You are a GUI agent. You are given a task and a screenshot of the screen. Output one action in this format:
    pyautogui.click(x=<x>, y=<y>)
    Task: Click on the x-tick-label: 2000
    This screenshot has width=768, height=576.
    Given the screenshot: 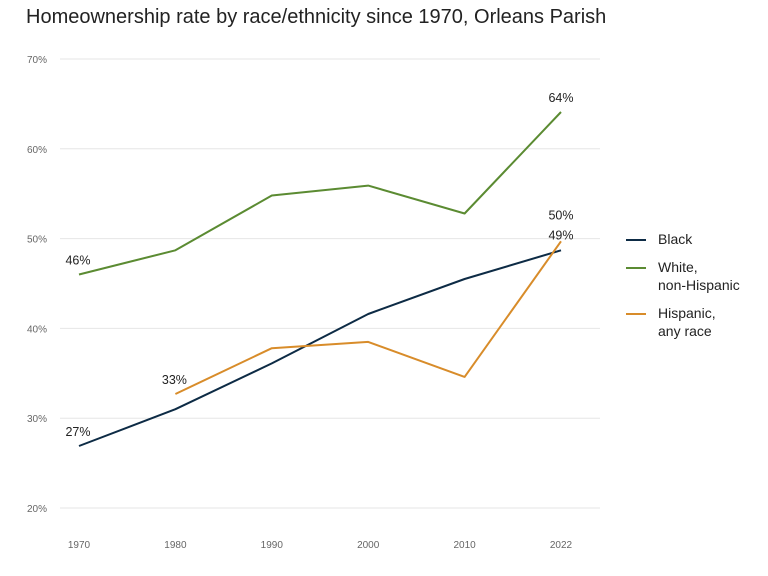 What is the action you would take?
    pyautogui.click(x=368, y=545)
    